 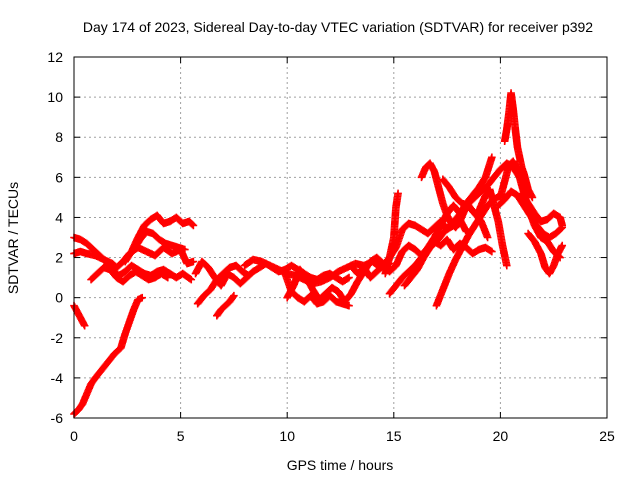 What do you see at coordinates (317, 289) in the screenshot?
I see `series-s13` at bounding box center [317, 289].